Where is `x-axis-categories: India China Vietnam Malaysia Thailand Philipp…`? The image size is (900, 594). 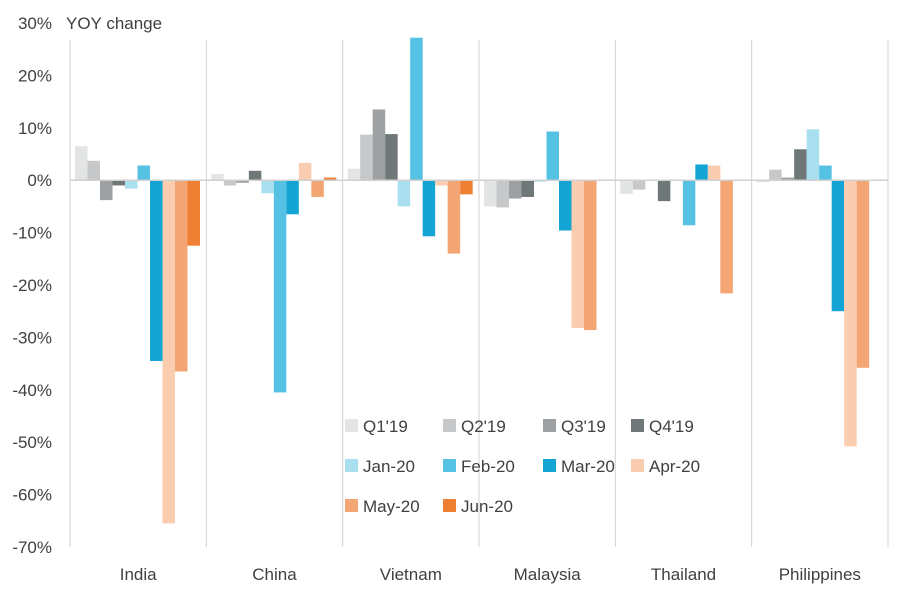 x-axis-categories: India China Vietnam Malaysia Thailand Philipp… is located at coordinates (490, 574).